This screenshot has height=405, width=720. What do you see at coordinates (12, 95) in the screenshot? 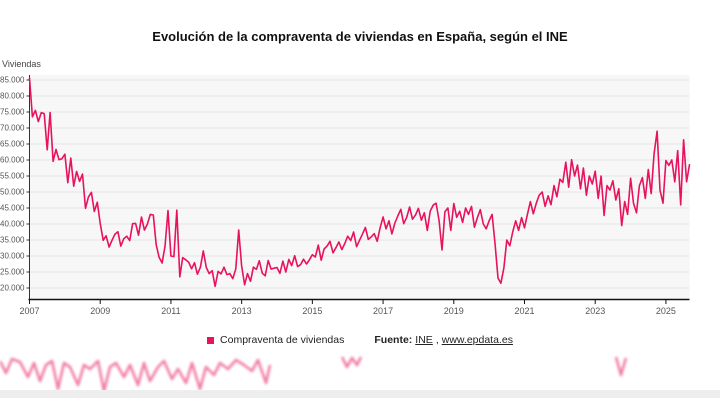
I see `y-tick-label: 80.000` at bounding box center [12, 95].